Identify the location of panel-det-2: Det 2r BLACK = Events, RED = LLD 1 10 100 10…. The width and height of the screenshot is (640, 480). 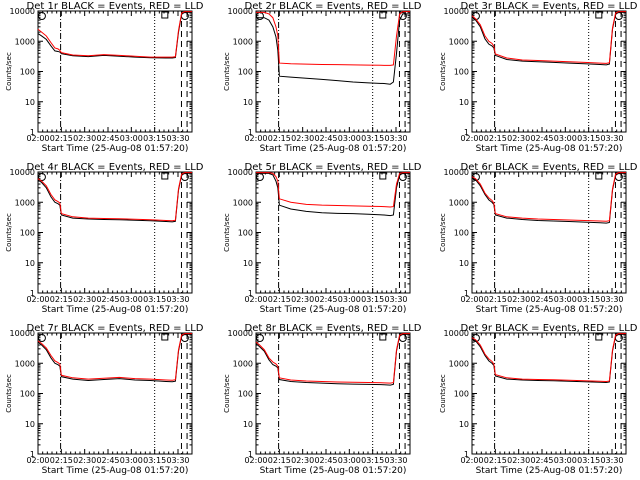
(322, 77).